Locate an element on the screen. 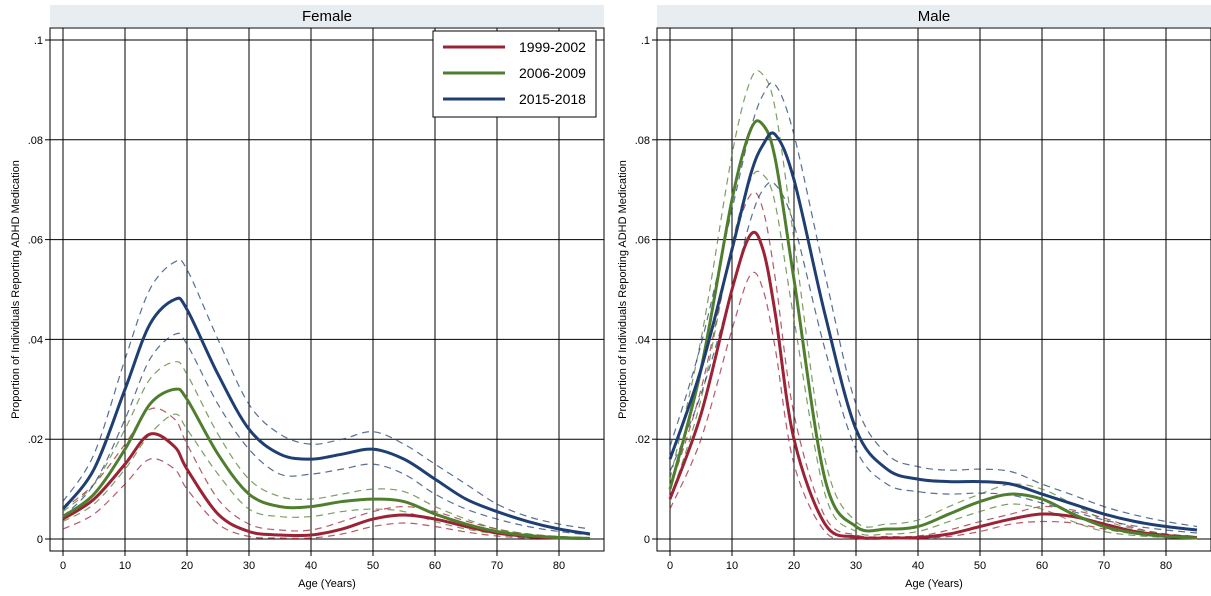 The height and width of the screenshot is (596, 1211). panel-title: Female is located at coordinates (327, 16).